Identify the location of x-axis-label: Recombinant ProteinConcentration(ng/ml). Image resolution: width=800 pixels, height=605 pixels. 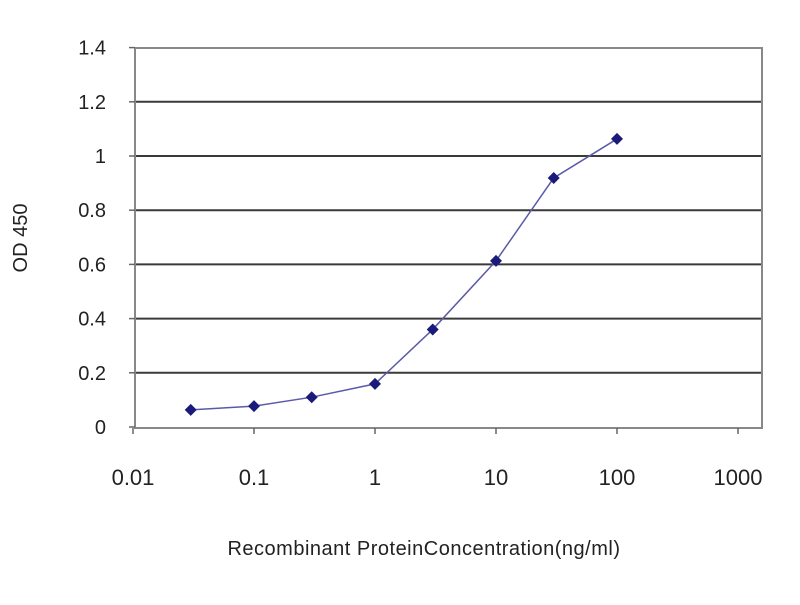
(423, 549).